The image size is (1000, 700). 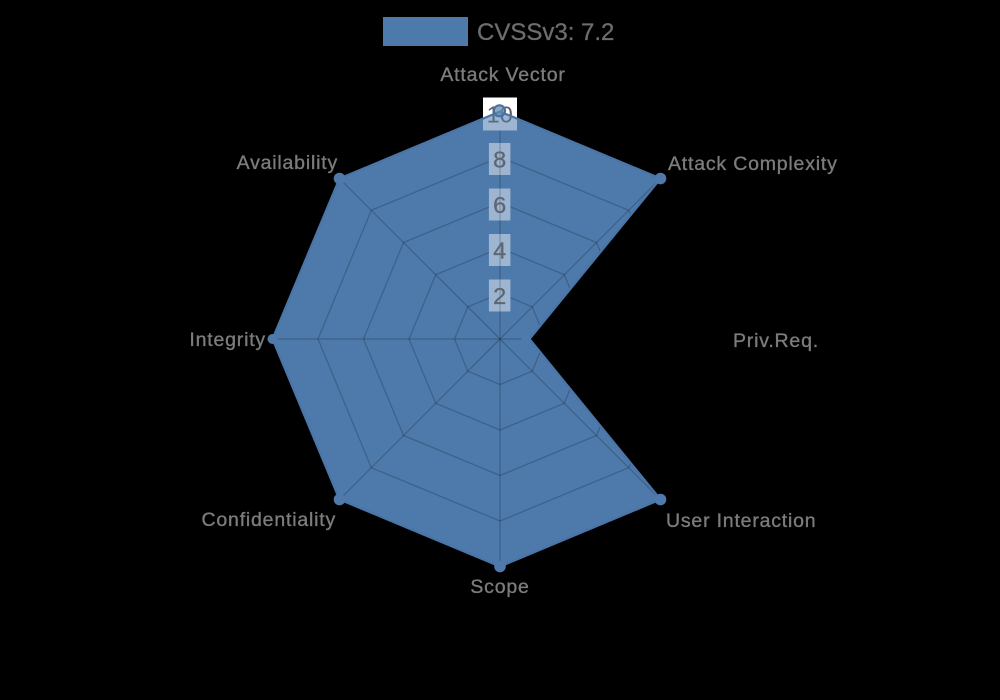 I want to click on svg-text: Confidentiality, so click(x=269, y=520).